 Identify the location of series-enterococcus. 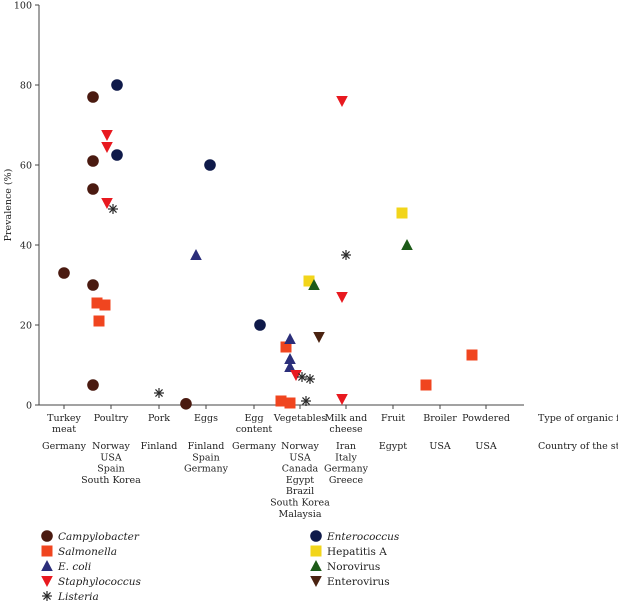
(188, 205).